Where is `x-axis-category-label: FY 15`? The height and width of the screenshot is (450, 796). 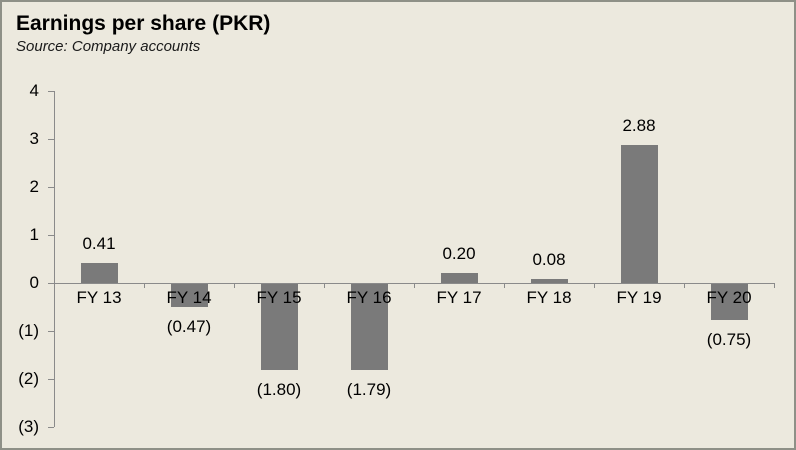
x-axis-category-label: FY 15 is located at coordinates (279, 297).